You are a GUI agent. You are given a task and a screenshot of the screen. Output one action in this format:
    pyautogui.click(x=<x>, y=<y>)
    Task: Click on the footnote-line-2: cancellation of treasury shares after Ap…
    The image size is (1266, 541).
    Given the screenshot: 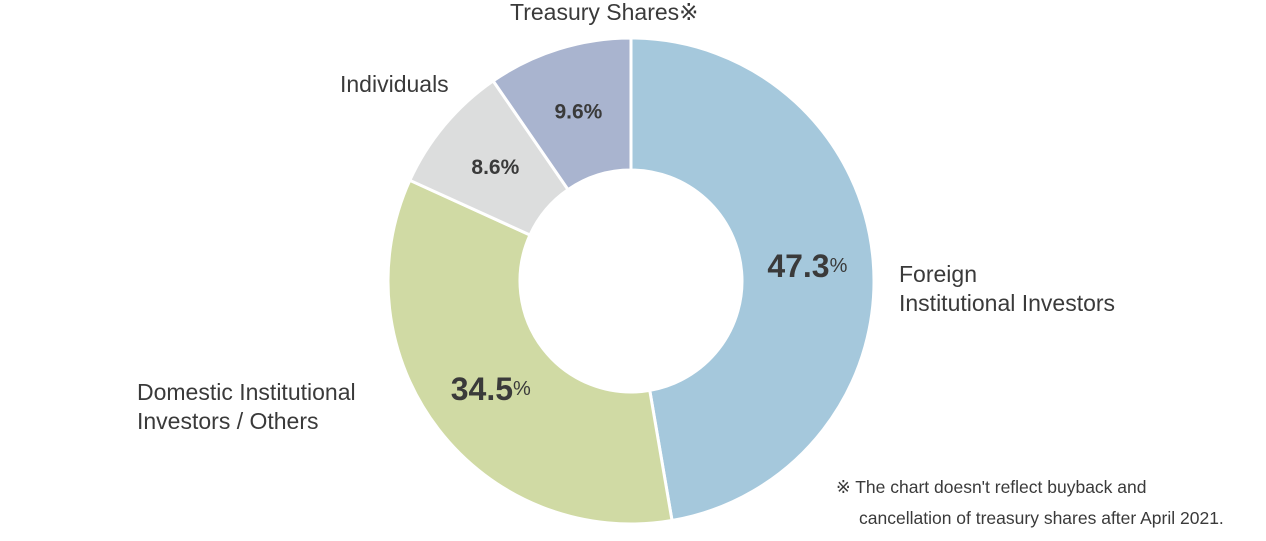 What is the action you would take?
    pyautogui.click(x=1041, y=518)
    